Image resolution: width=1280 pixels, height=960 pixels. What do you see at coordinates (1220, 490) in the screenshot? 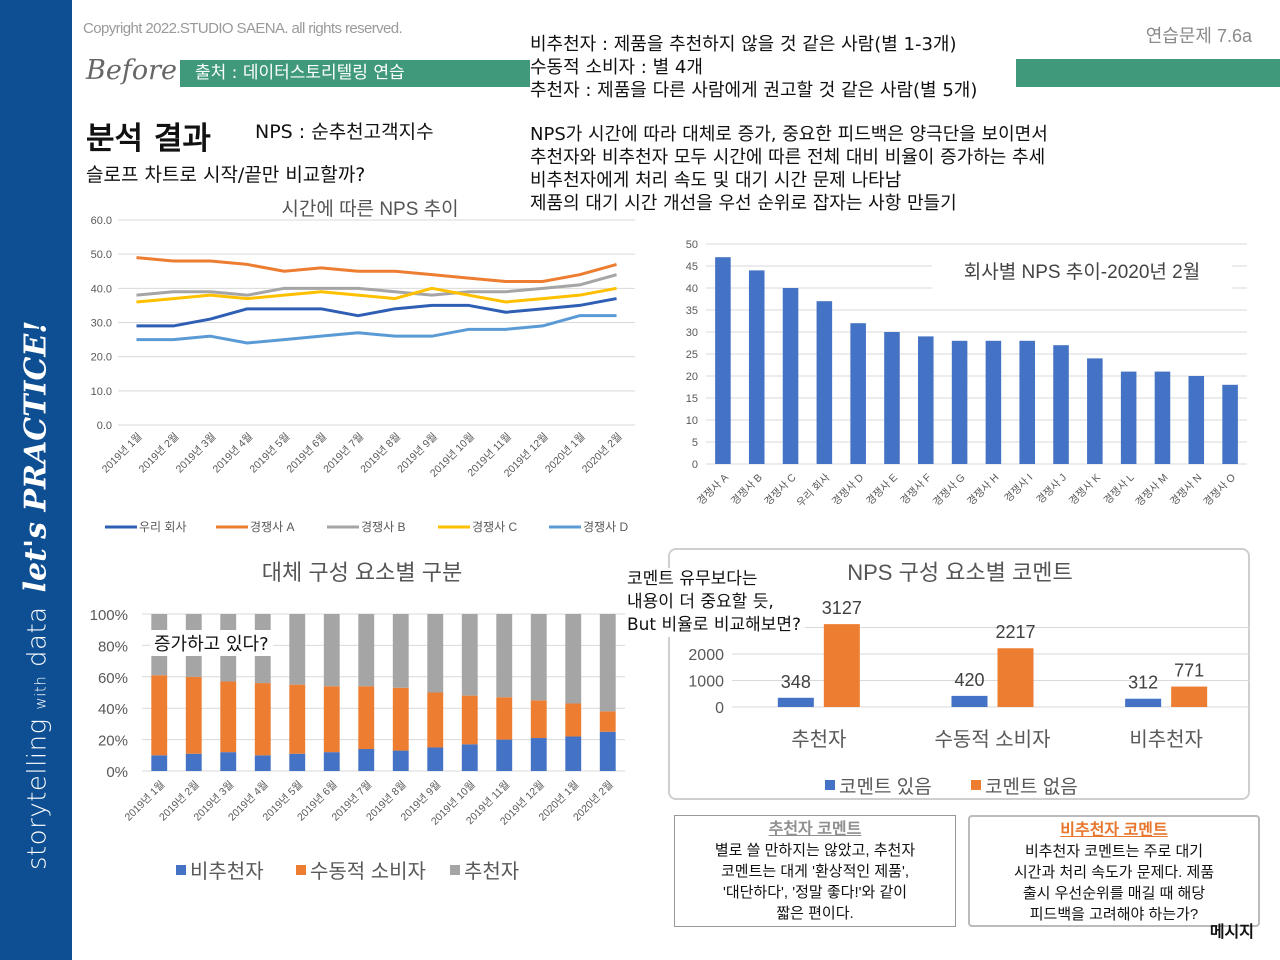
I see `x-tick-label: 경쟁사 O` at bounding box center [1220, 490].